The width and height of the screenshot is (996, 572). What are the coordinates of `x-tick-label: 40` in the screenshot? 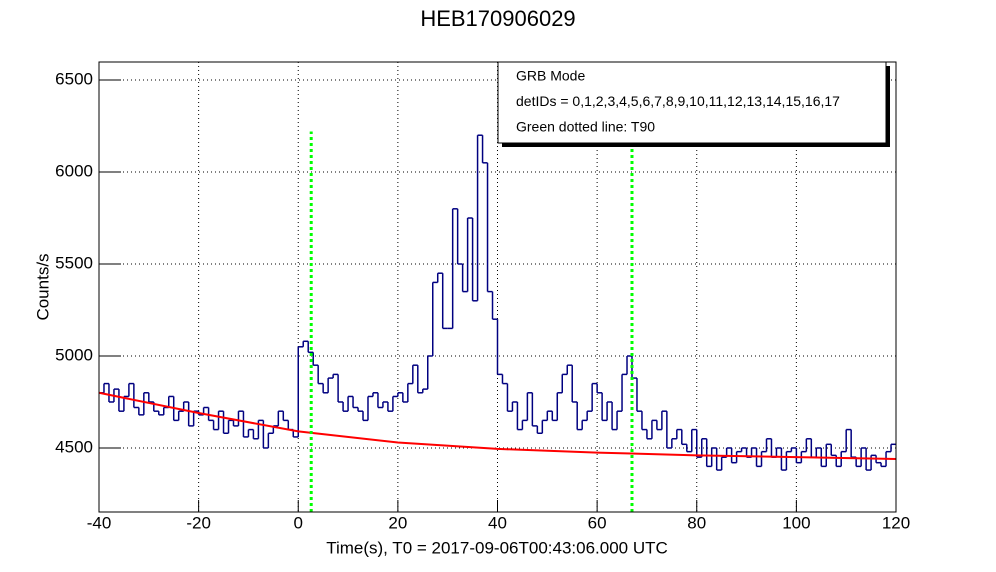 It's located at (497, 522).